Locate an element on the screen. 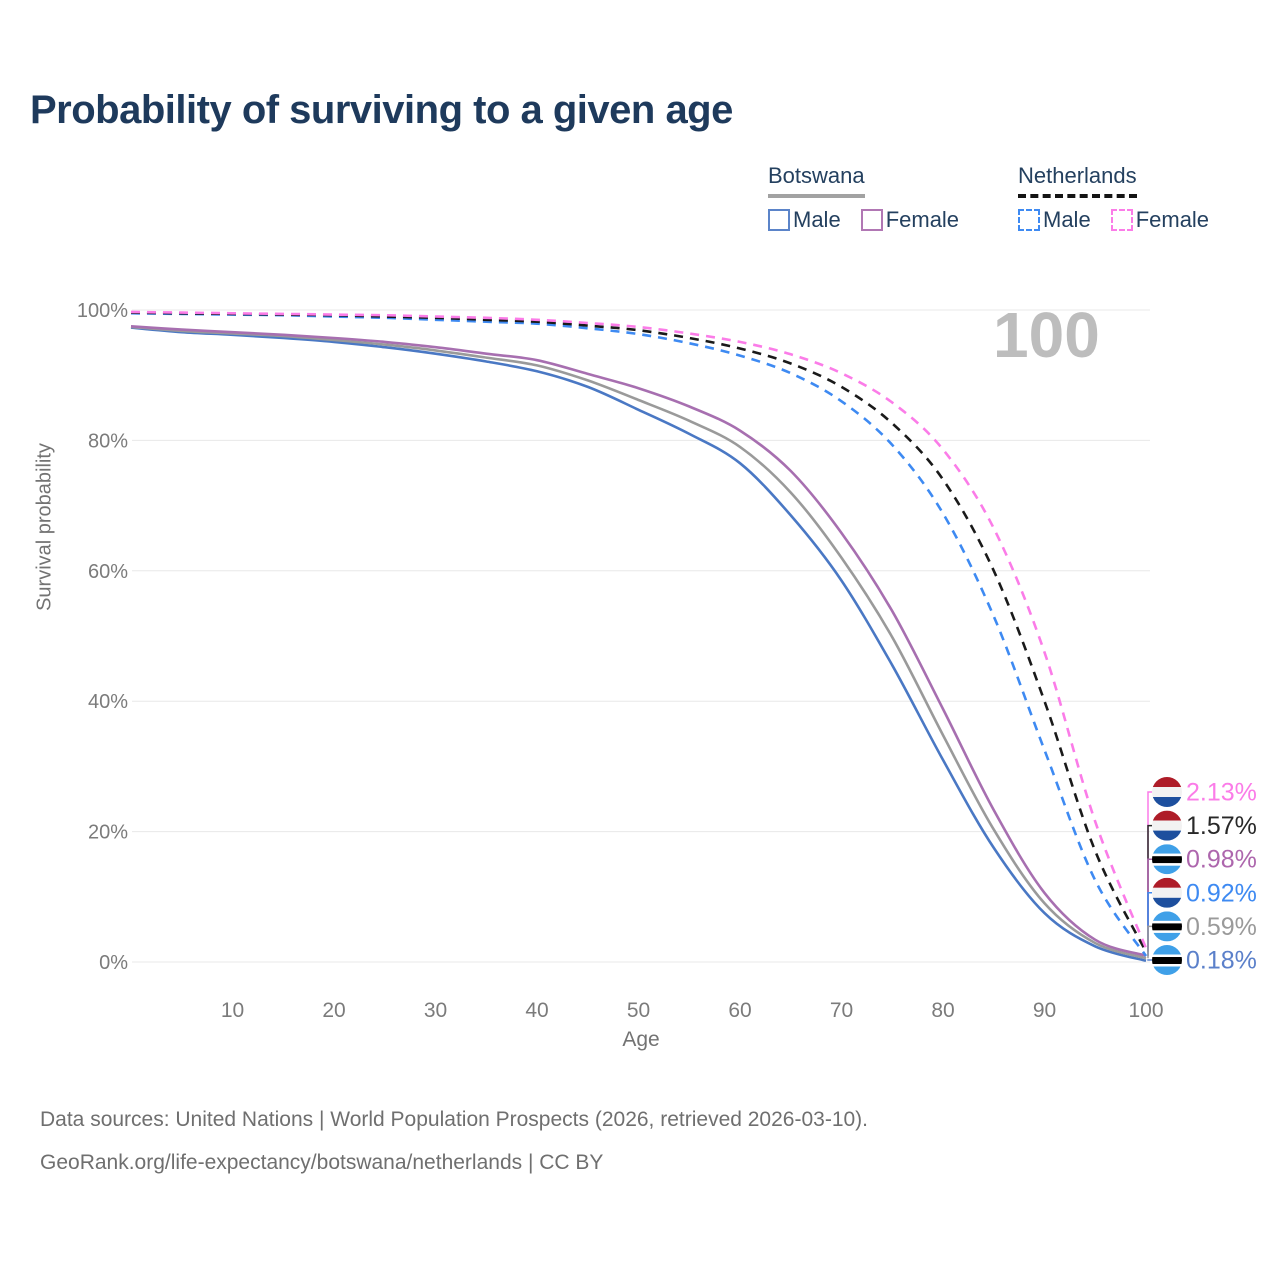 This screenshot has width=1280, height=1280. x-tick-label: 90 is located at coordinates (1044, 1010).